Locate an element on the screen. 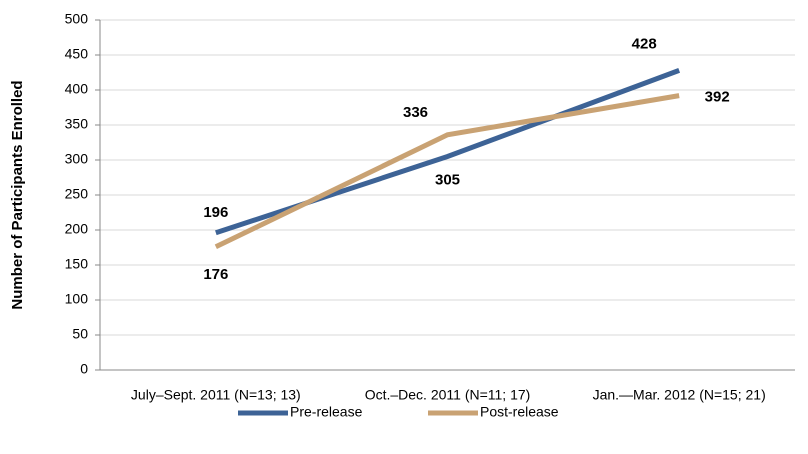  y-tick-label: 100 is located at coordinates (77, 299).